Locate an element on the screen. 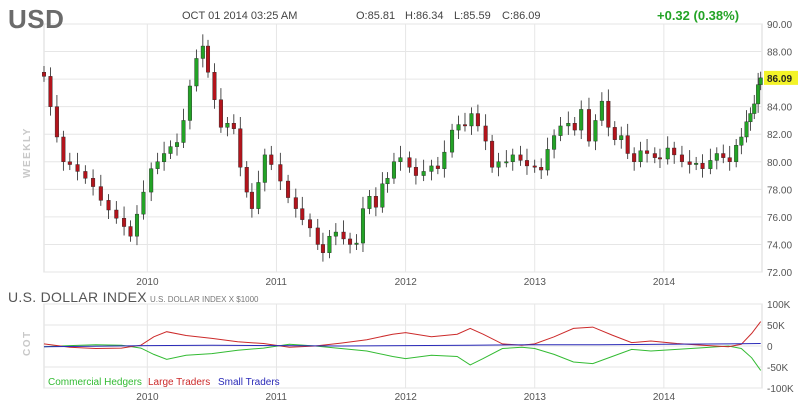 Image resolution: width=800 pixels, height=406 pixels. price-x-tick-label: 2013 is located at coordinates (535, 282).